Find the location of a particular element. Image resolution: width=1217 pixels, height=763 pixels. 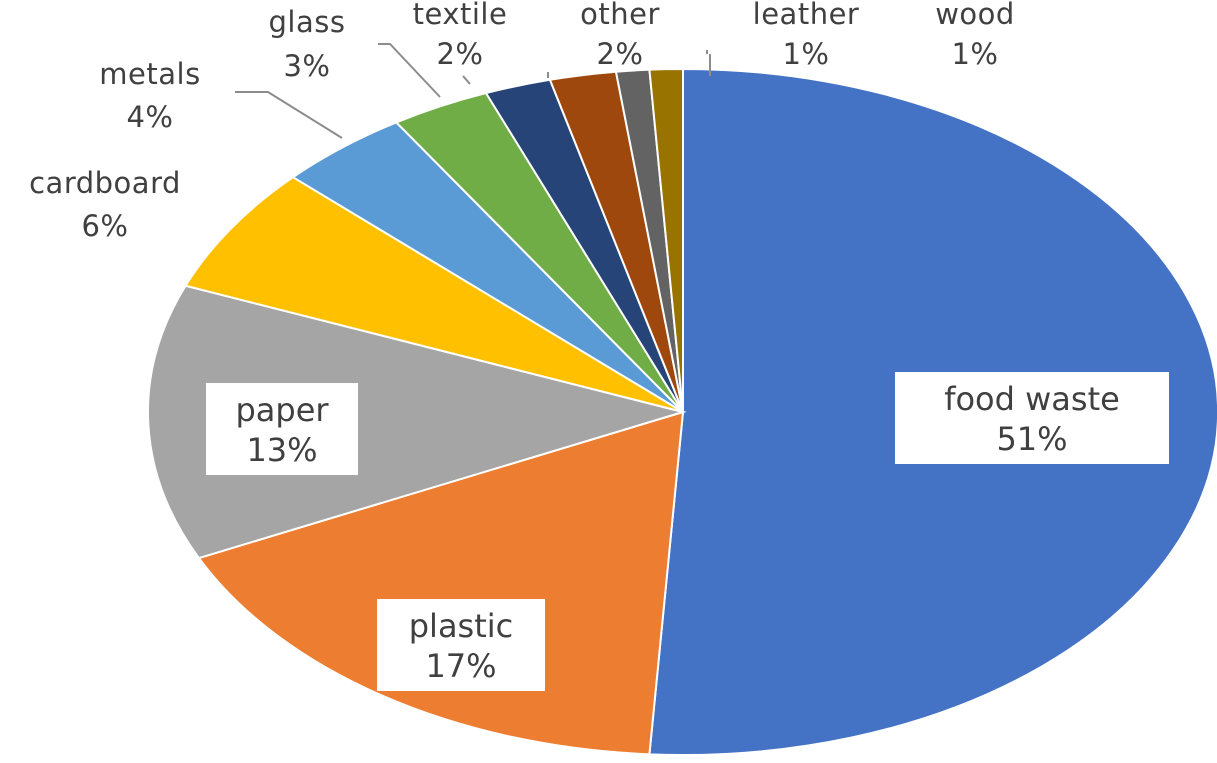

leader-line-metals is located at coordinates (289, 115).